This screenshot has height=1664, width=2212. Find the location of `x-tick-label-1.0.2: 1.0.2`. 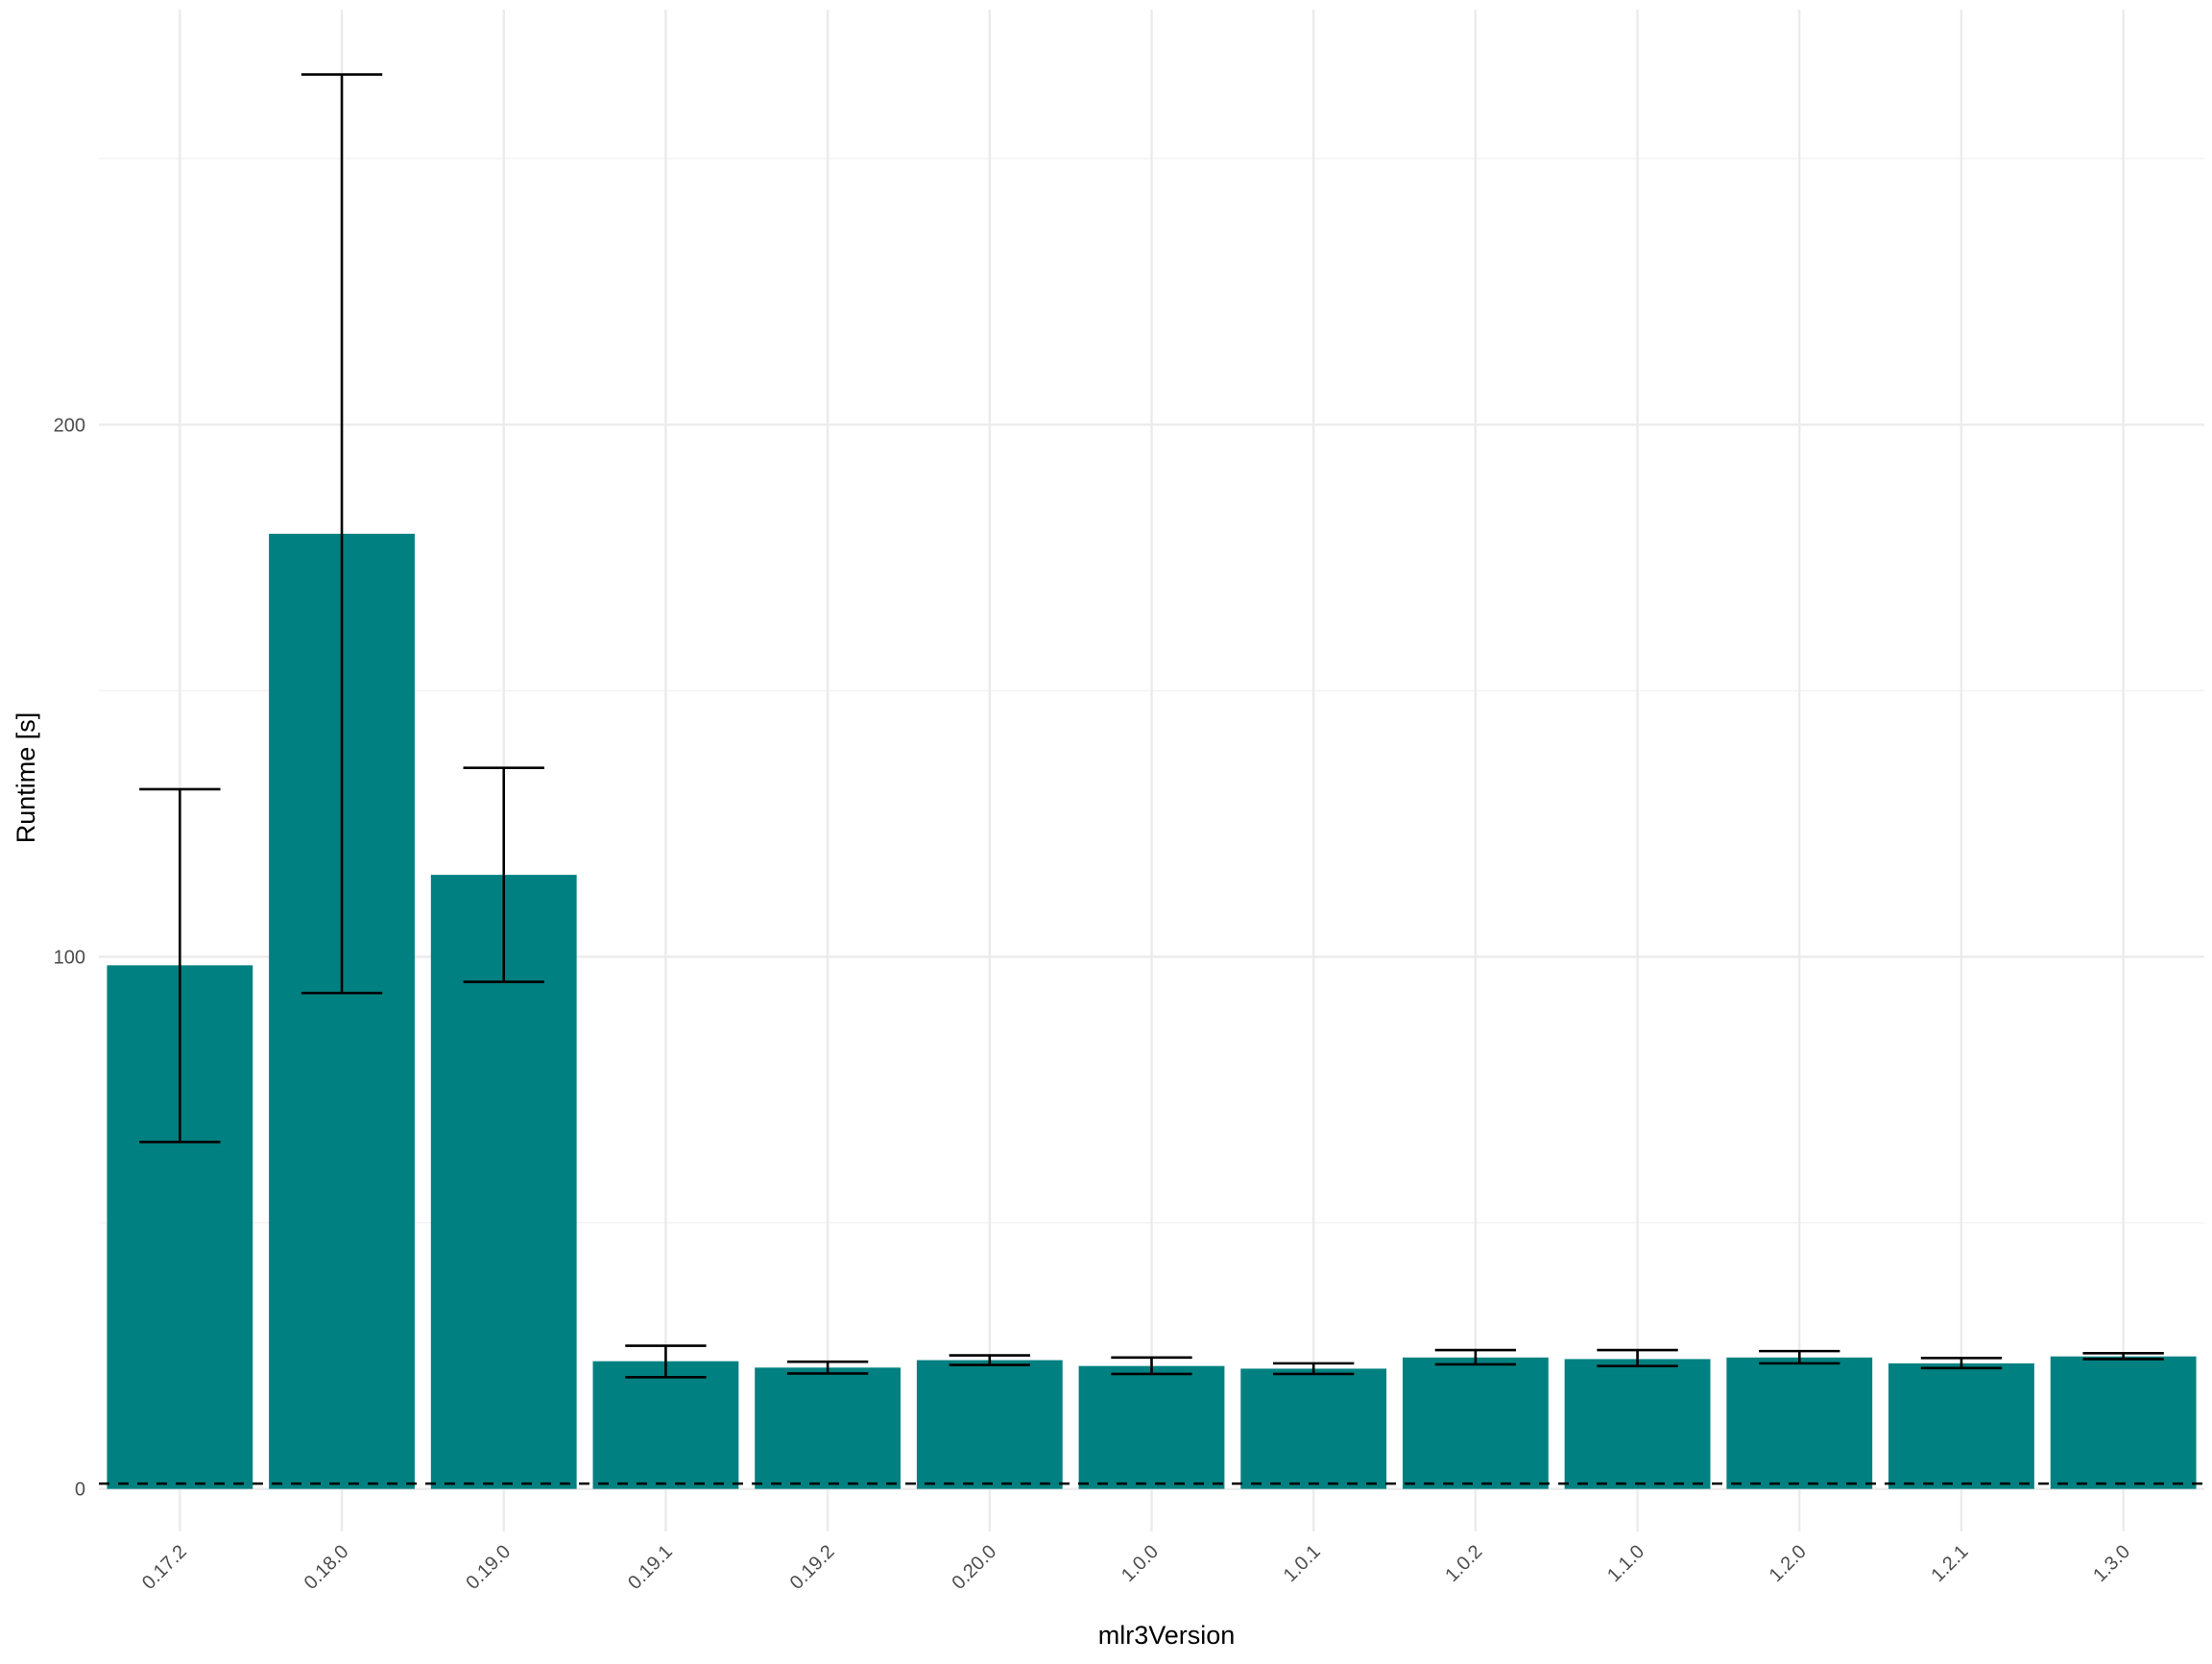

x-tick-label-1.0.2: 1.0.2 is located at coordinates (1463, 1563).